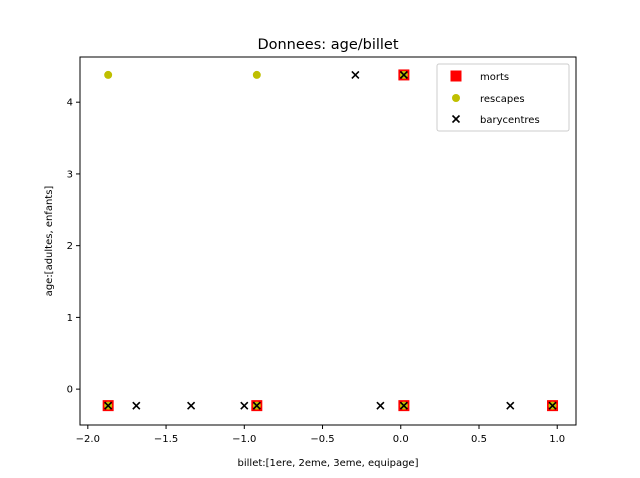 The image size is (640, 478). What do you see at coordinates (70, 318) in the screenshot?
I see `y-tick-label: 1` at bounding box center [70, 318].